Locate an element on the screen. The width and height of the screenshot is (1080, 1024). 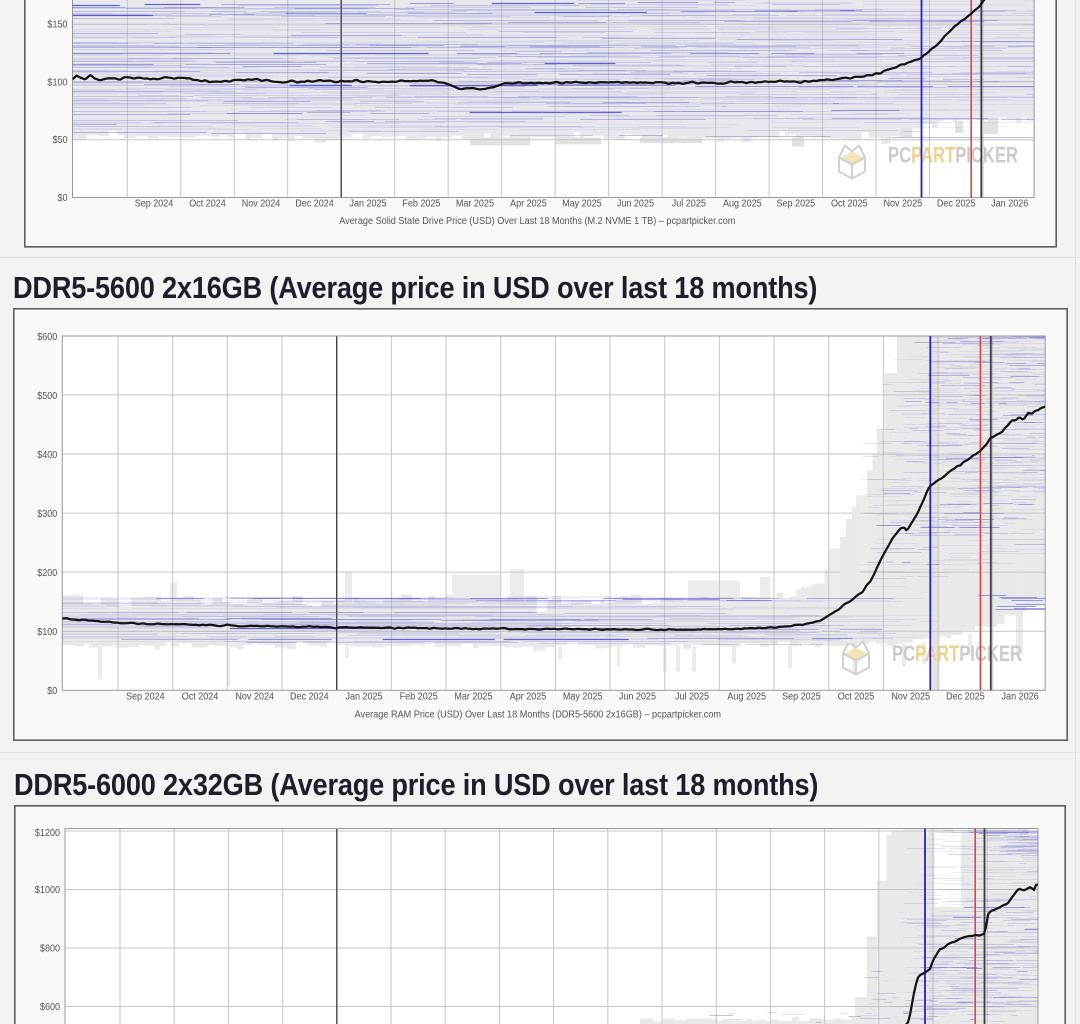
svg-text: $800 is located at coordinates (50, 949).